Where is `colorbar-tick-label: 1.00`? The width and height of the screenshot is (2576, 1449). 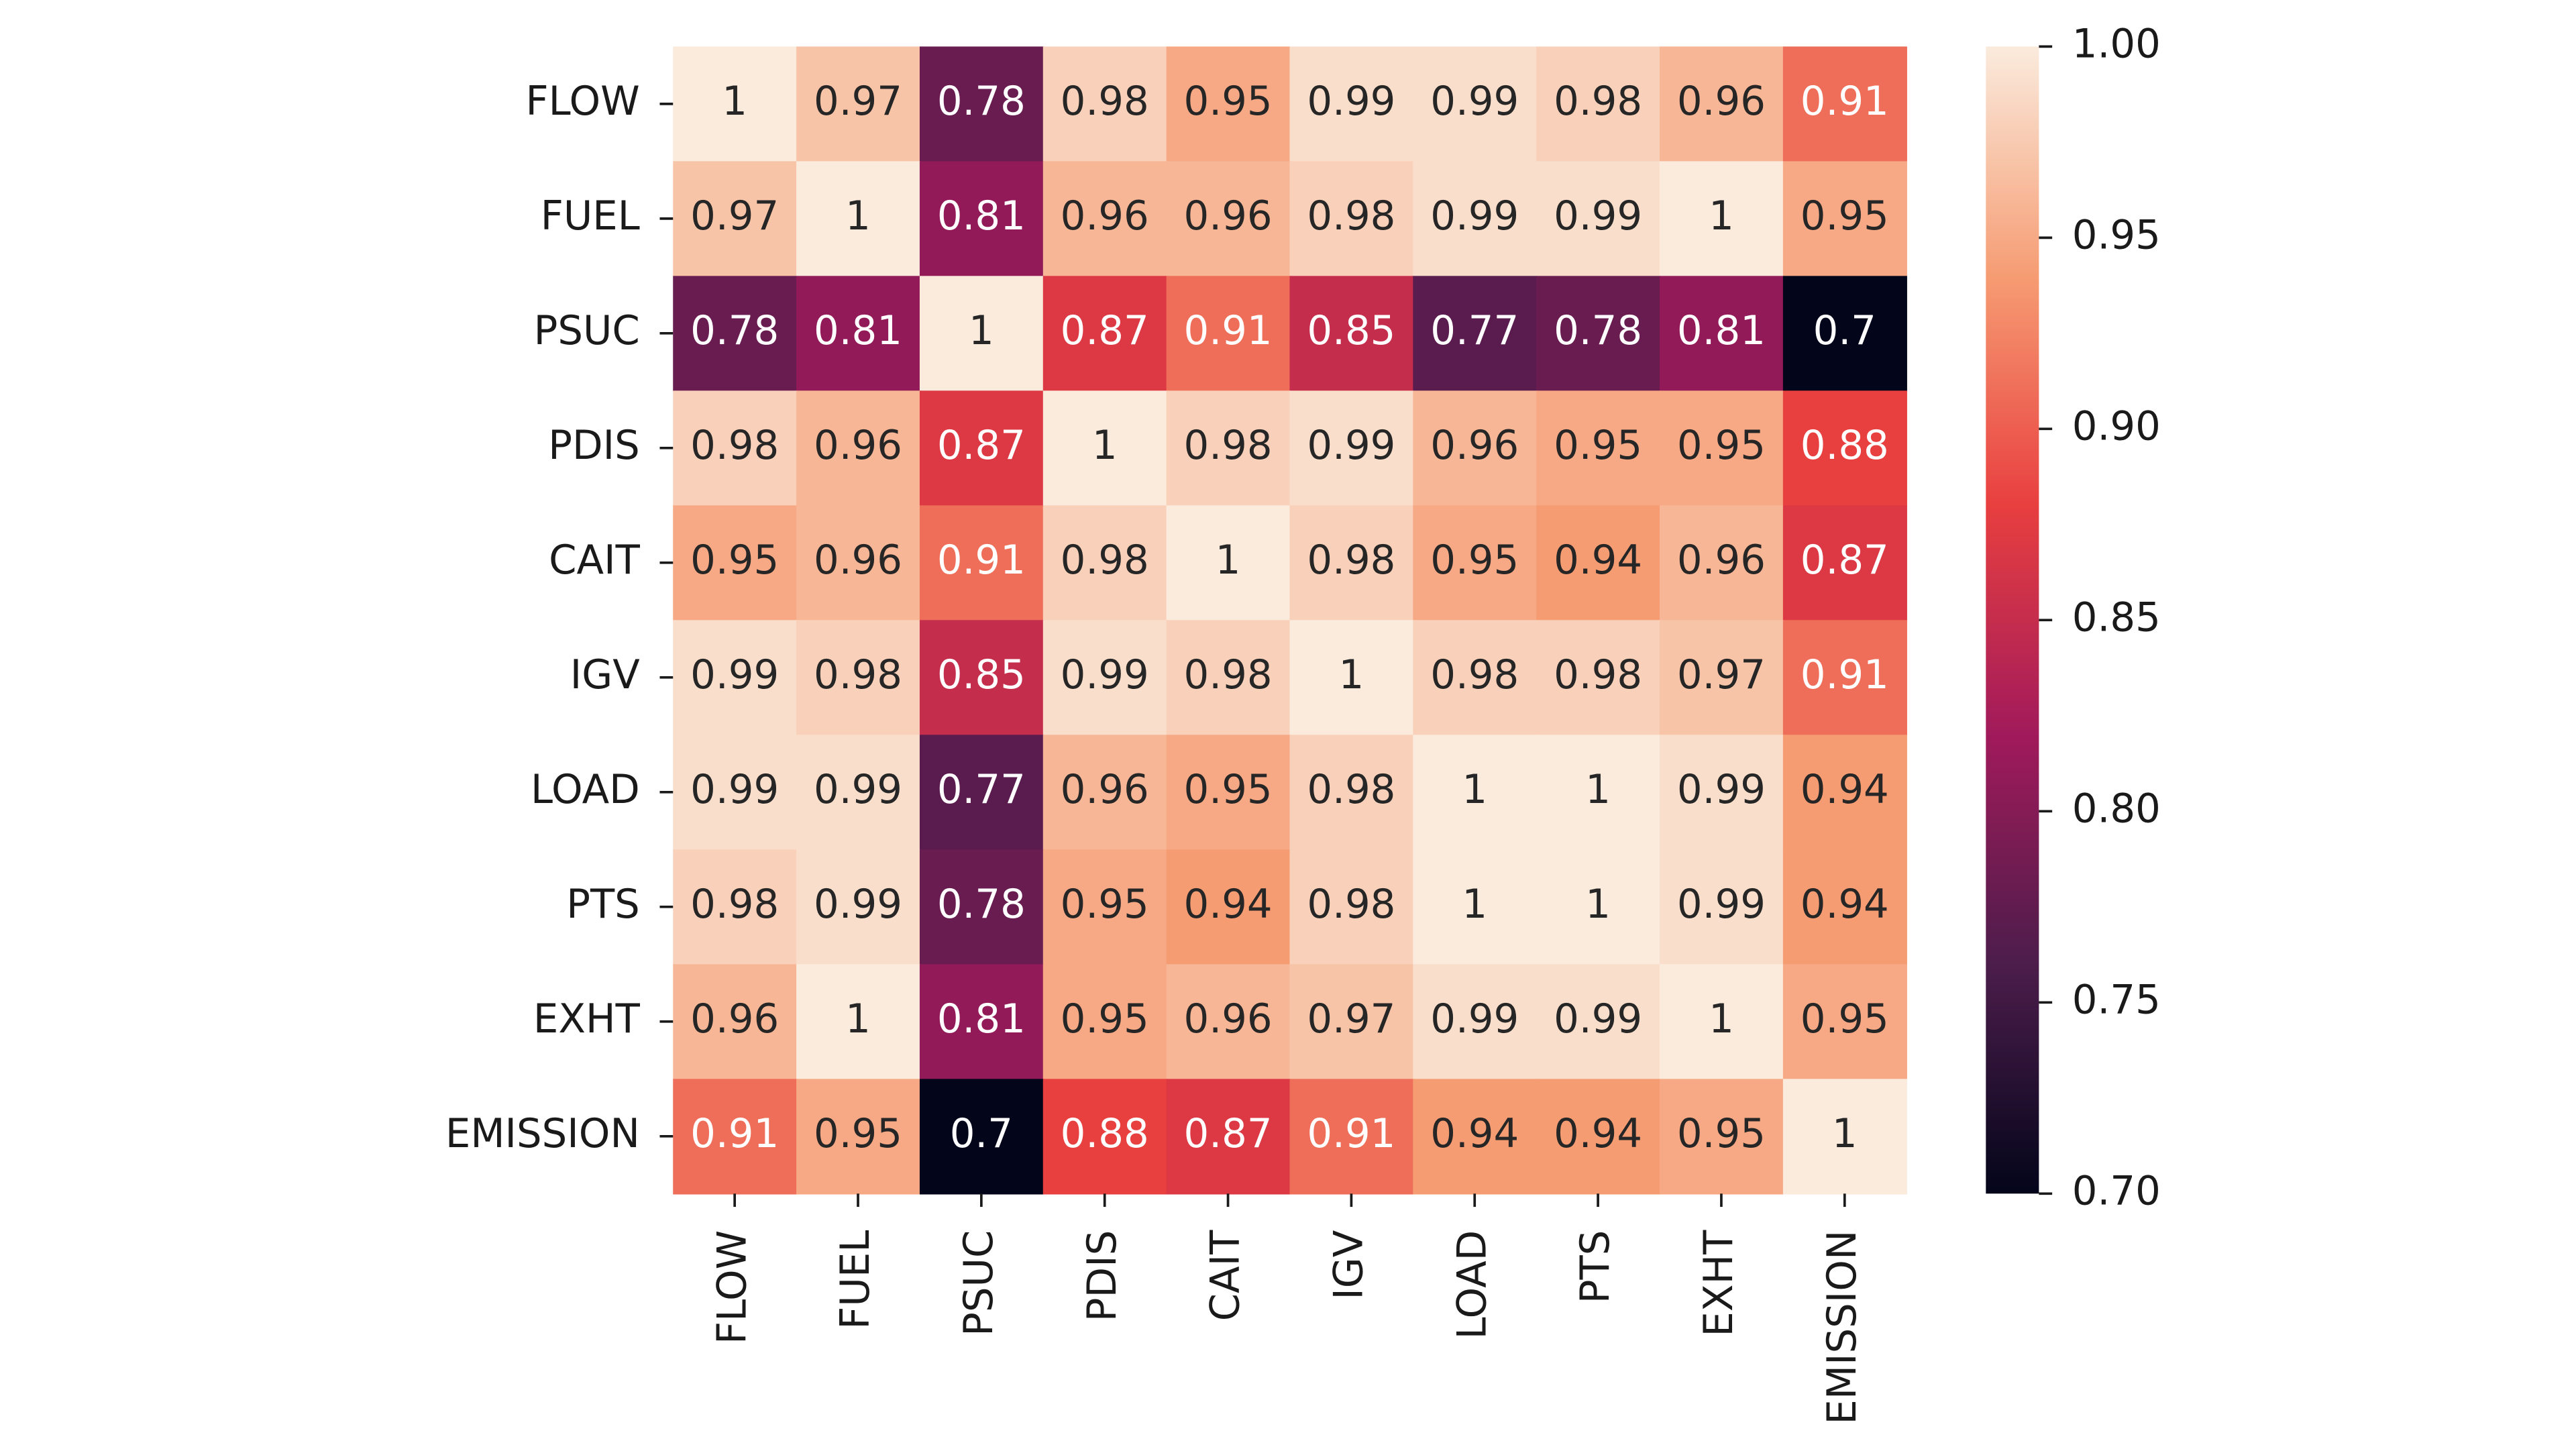 colorbar-tick-label: 1.00 is located at coordinates (2116, 43).